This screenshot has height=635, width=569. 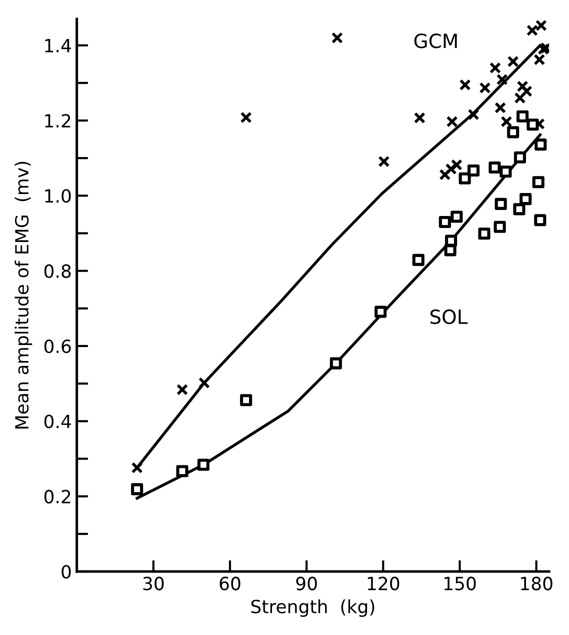 What do you see at coordinates (57, 421) in the screenshot?
I see `y-tick-label: 0.4` at bounding box center [57, 421].